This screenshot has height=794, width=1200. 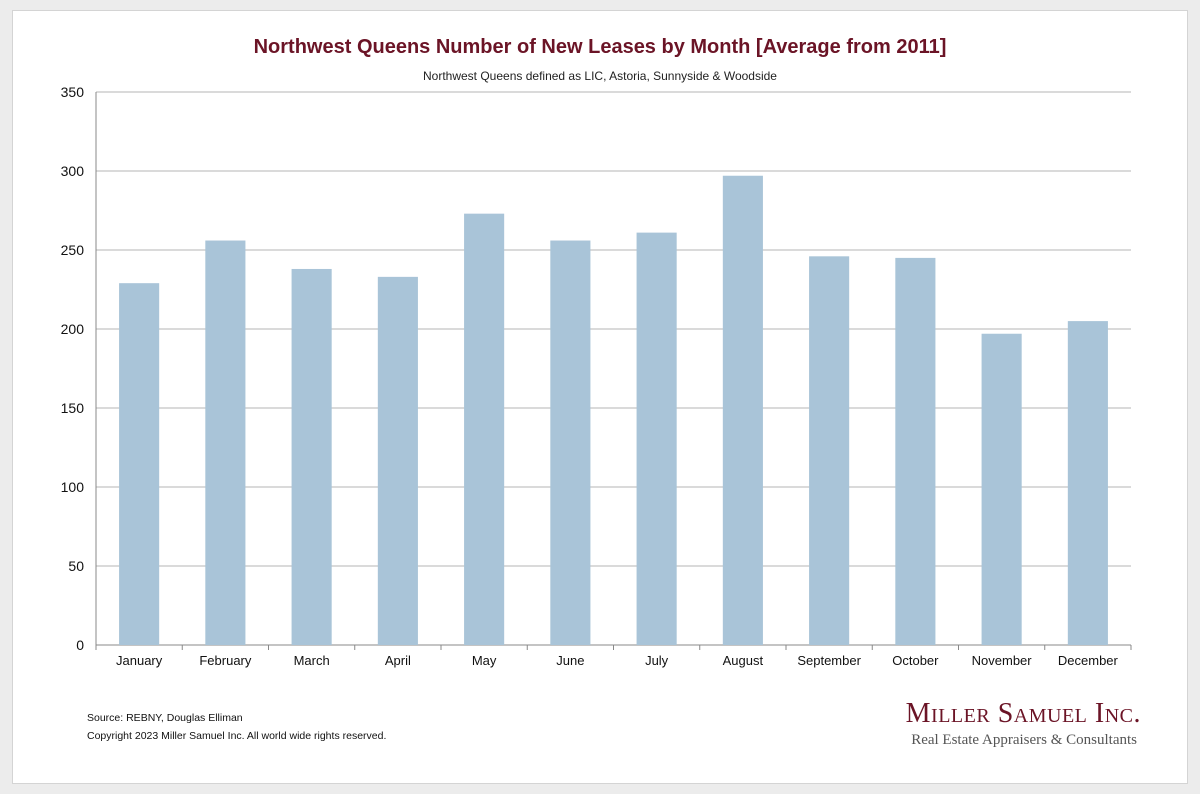 I want to click on y-tick-label: 50, so click(x=76, y=566).